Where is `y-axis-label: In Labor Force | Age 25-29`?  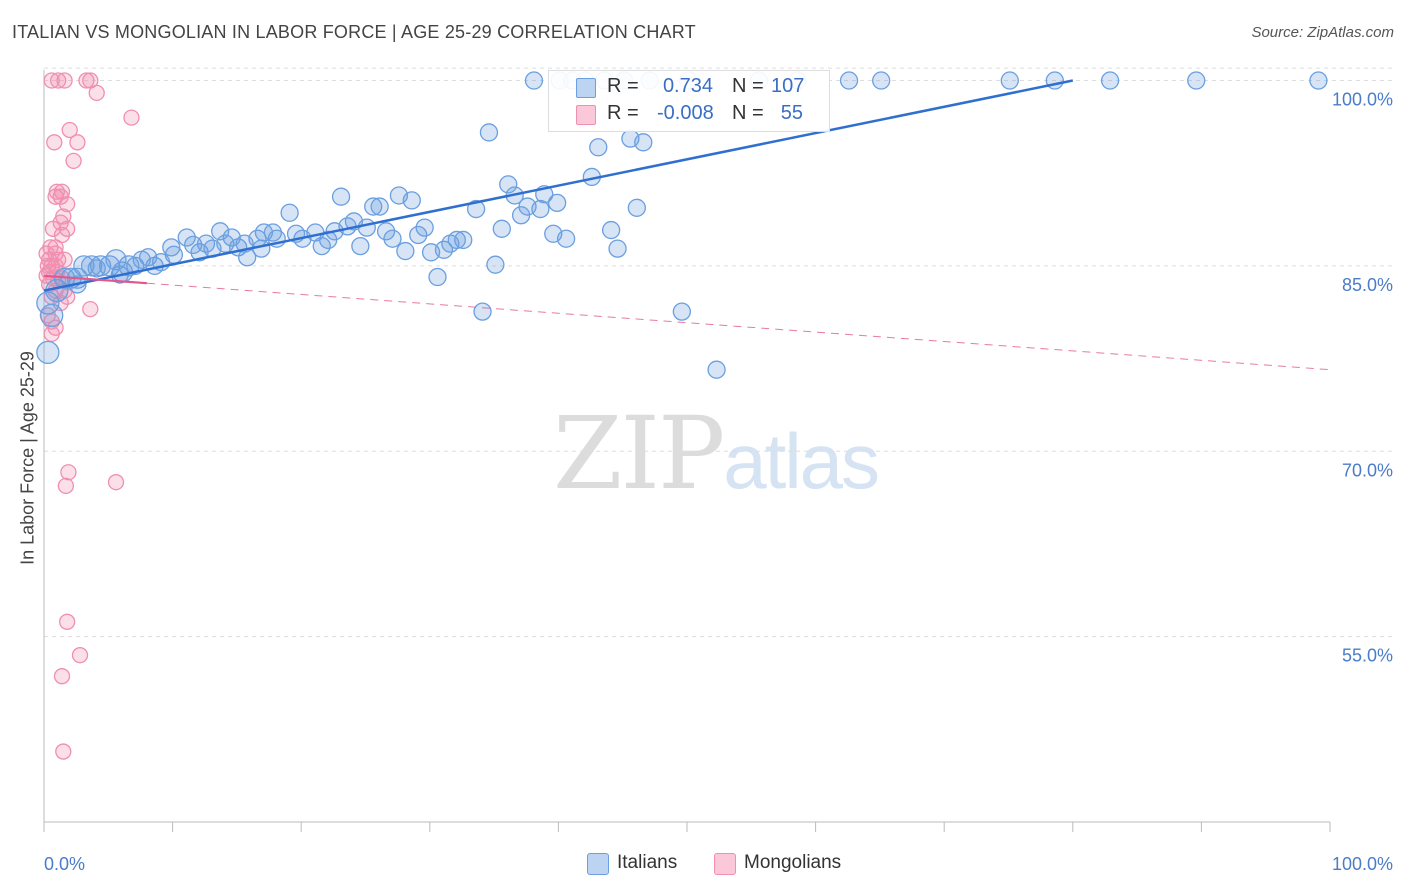
y-axis-label: In Labor Force | Age 25-29 is located at coordinates (27, 458).